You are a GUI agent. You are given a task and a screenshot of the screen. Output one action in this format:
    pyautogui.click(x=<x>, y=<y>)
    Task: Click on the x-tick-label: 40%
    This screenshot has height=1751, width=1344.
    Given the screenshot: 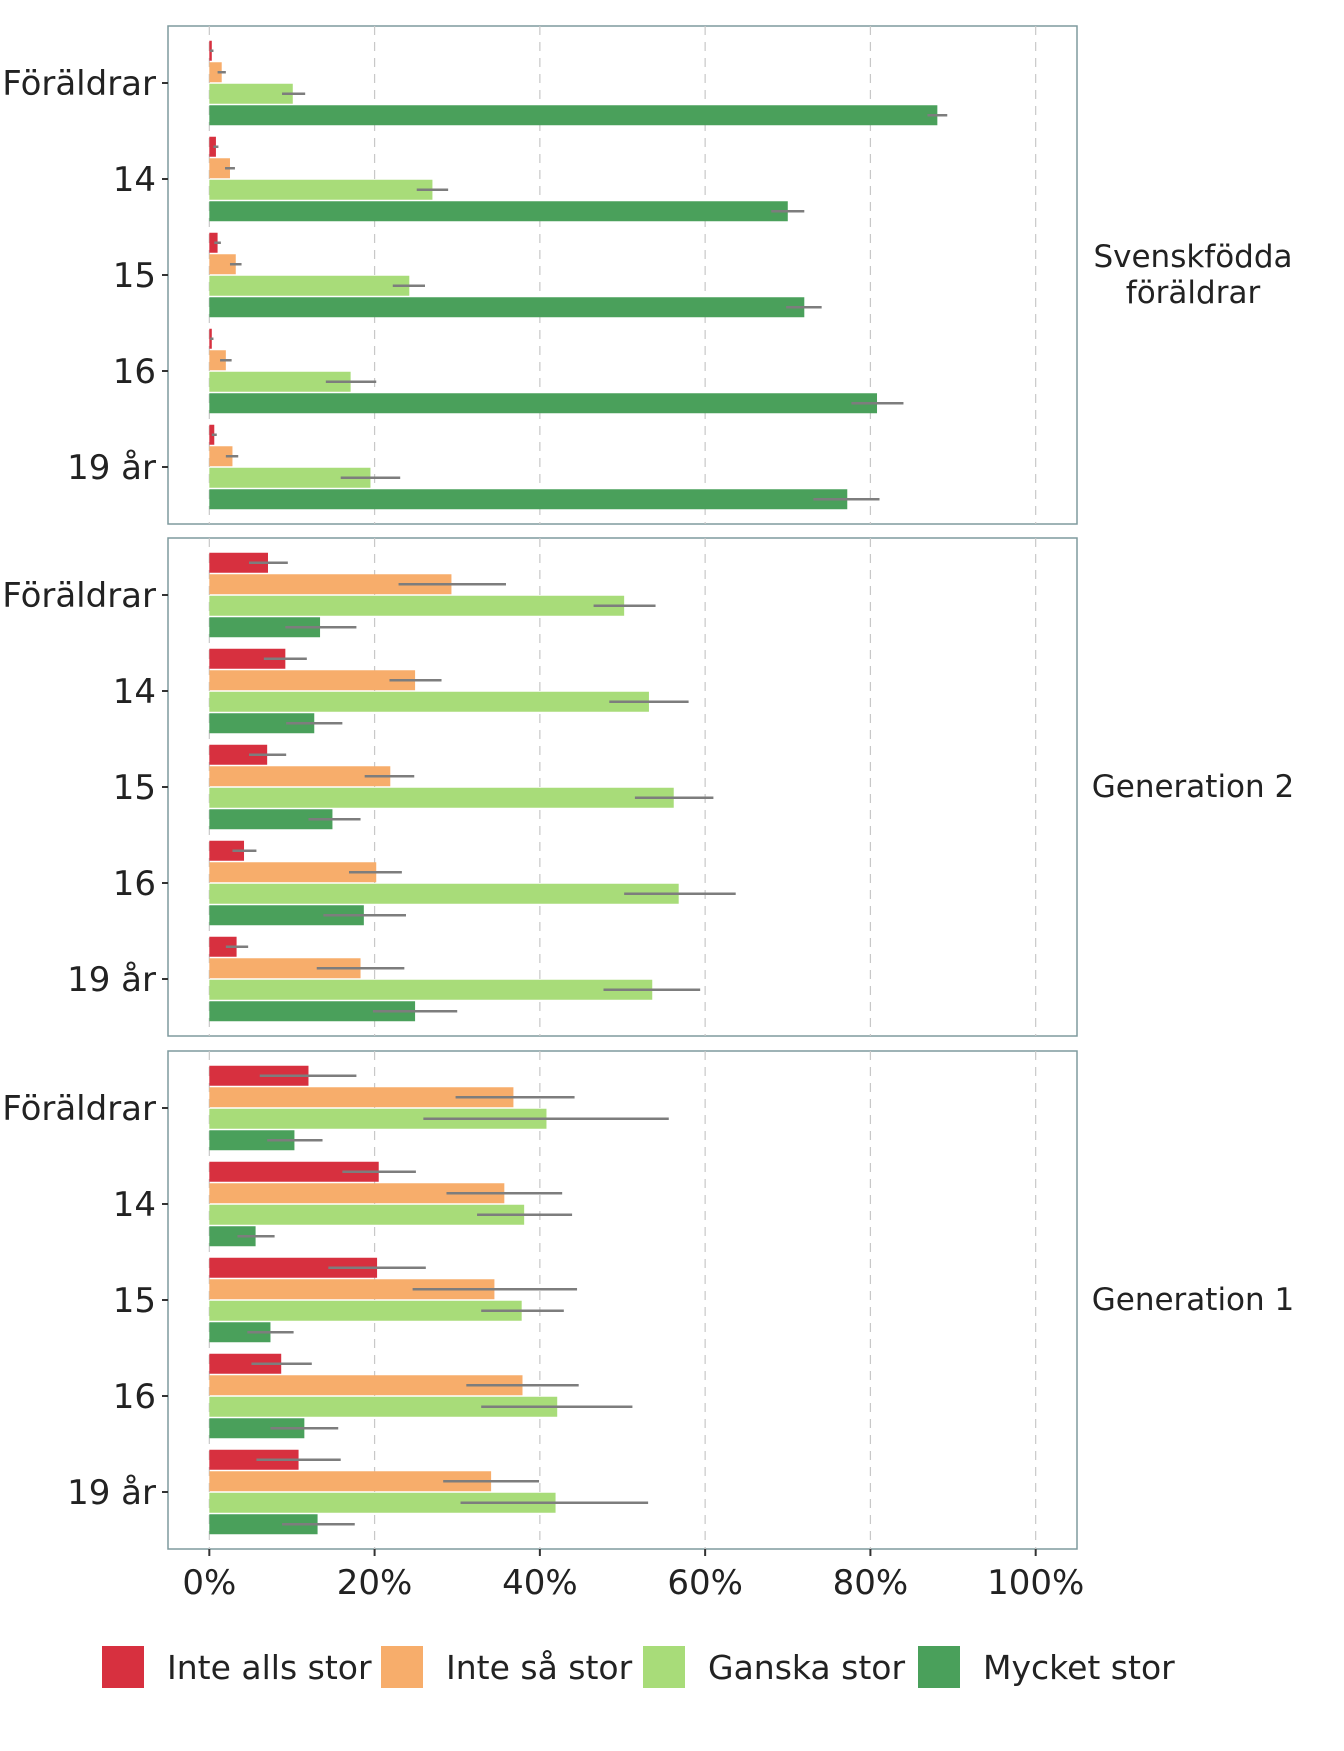 What is the action you would take?
    pyautogui.click(x=540, y=1583)
    